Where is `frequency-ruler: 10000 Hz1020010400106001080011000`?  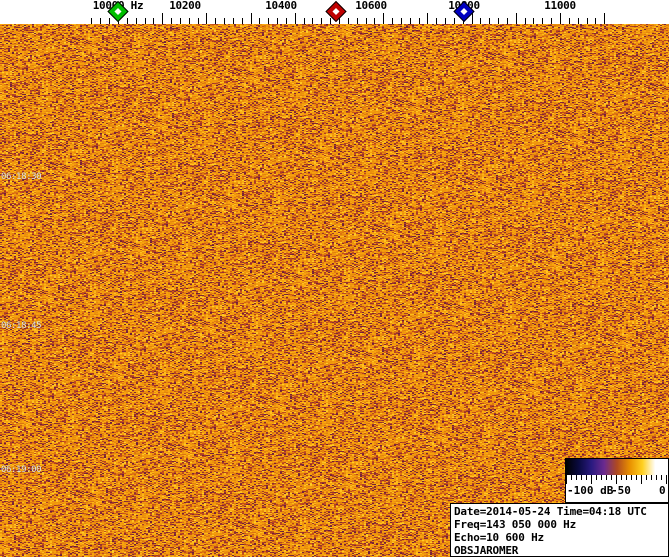
frequency-ruler: 10000 Hz1020010400106001080011000 is located at coordinates (334, 12).